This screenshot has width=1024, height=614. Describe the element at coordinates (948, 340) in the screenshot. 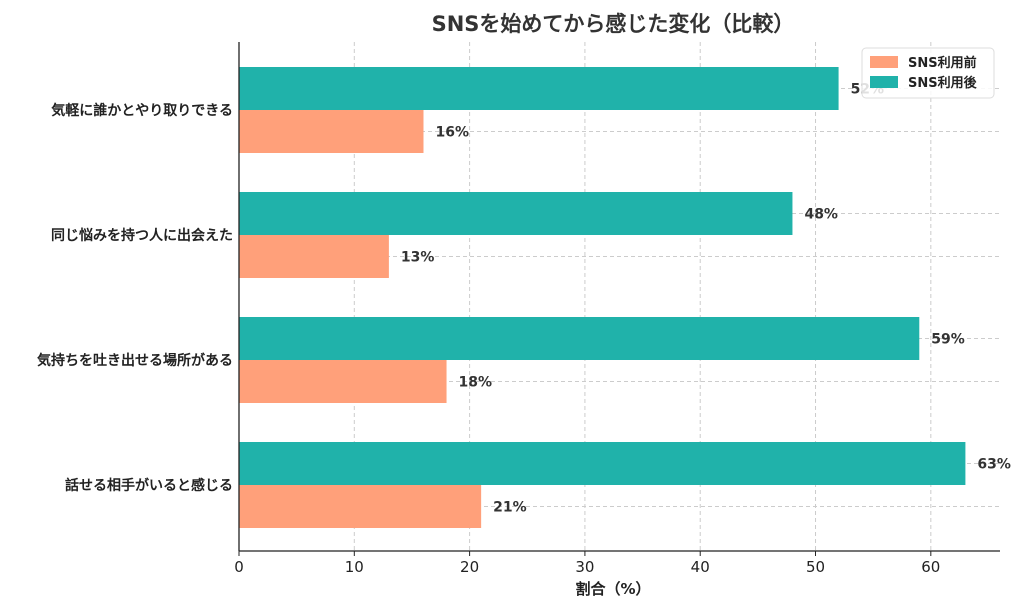

I see `bar-value-label: 59%` at that location.